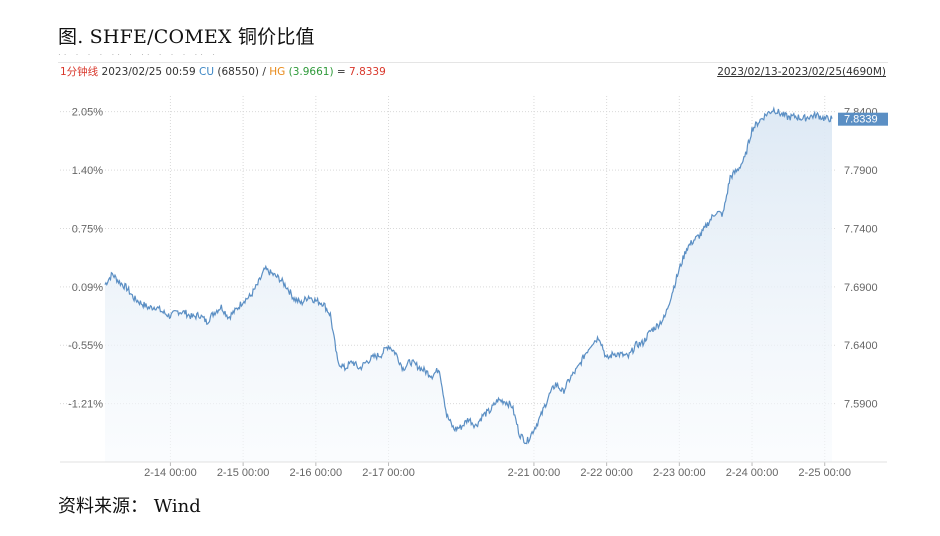  What do you see at coordinates (138, 58) in the screenshot?
I see `cropped-header-strip: '' ' ' ' '' ' '' ' ' ' '' '` at bounding box center [138, 58].